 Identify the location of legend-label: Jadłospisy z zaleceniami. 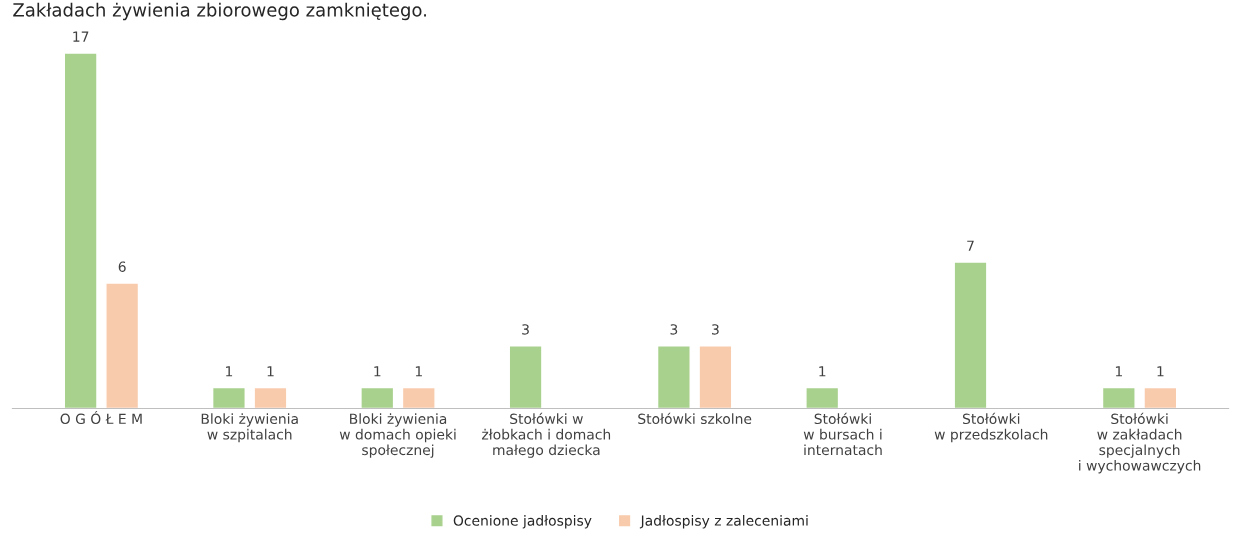
(723, 522).